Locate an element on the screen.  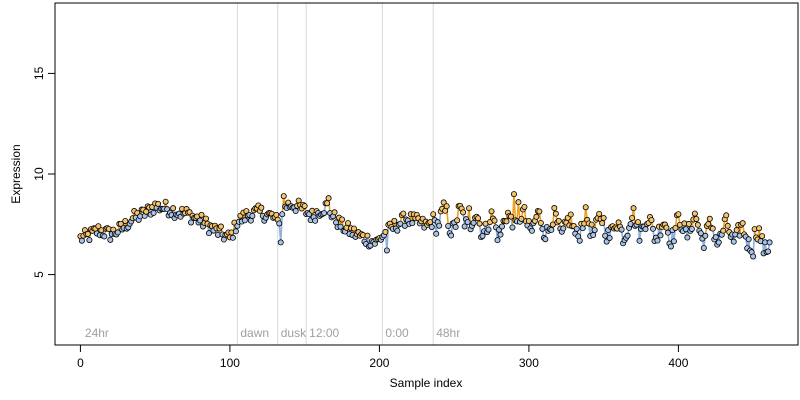
annotation-1: dawn is located at coordinates (254, 333).